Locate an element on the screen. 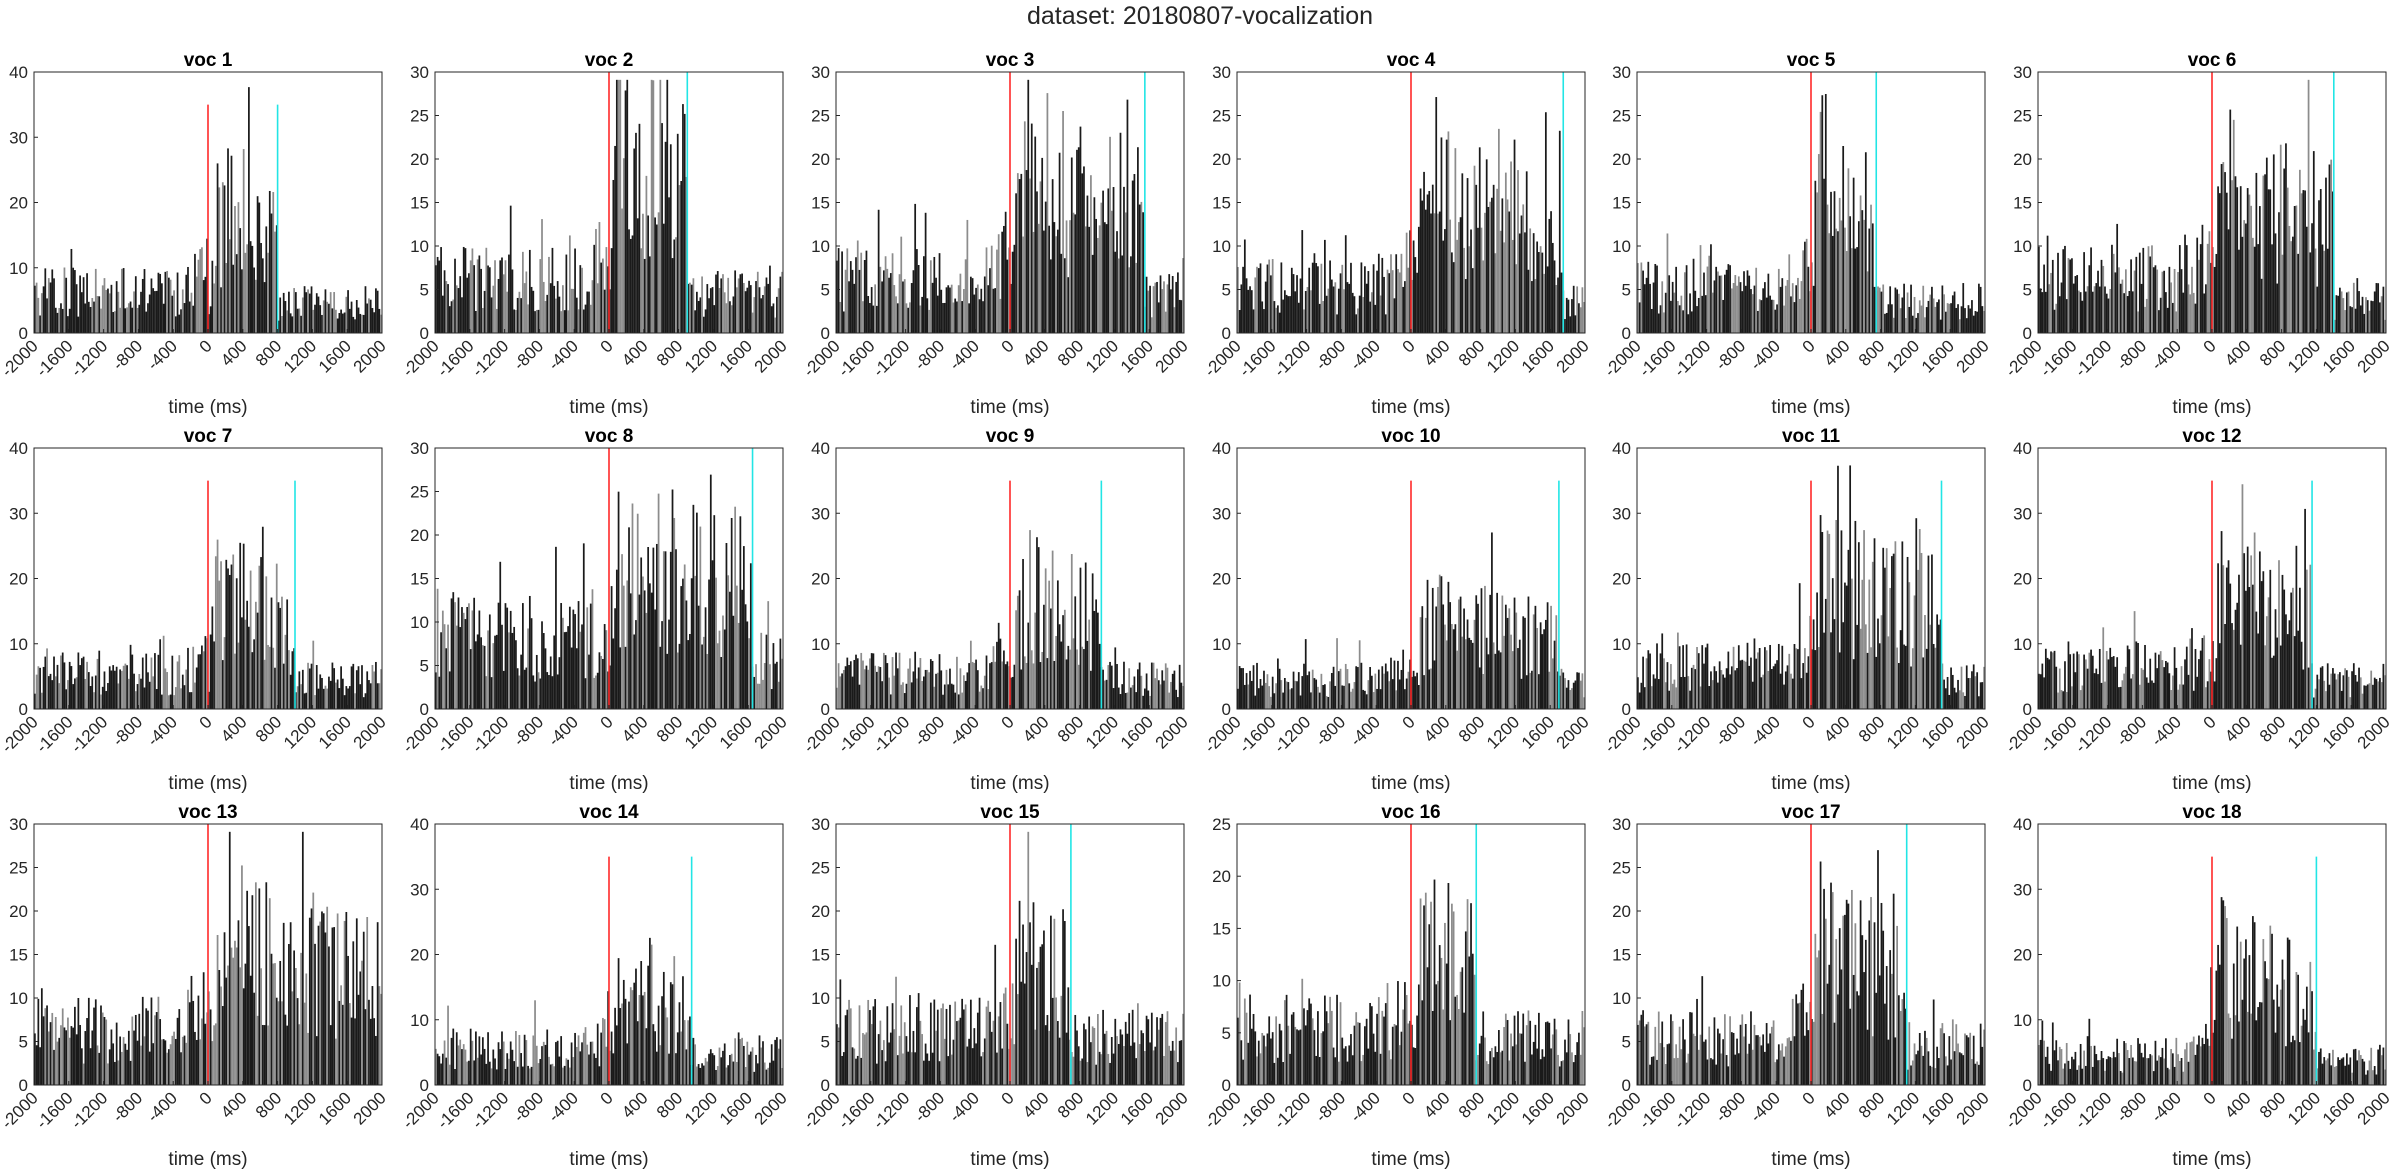  x-tick-label: 1200 is located at coordinates (2304, 732).